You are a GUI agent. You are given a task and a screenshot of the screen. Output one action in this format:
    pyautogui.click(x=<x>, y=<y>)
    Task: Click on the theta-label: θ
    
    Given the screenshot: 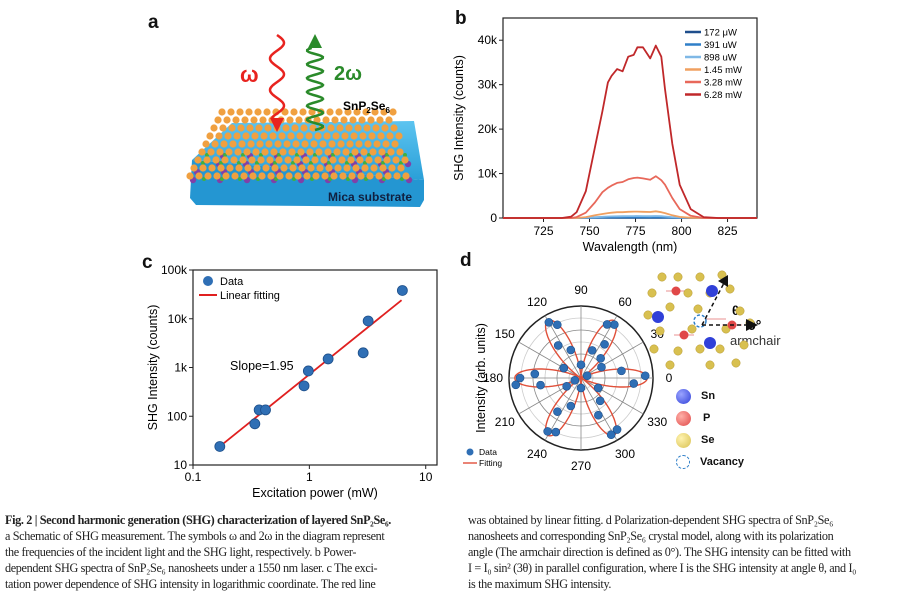 What is the action you would take?
    pyautogui.click(x=735, y=310)
    